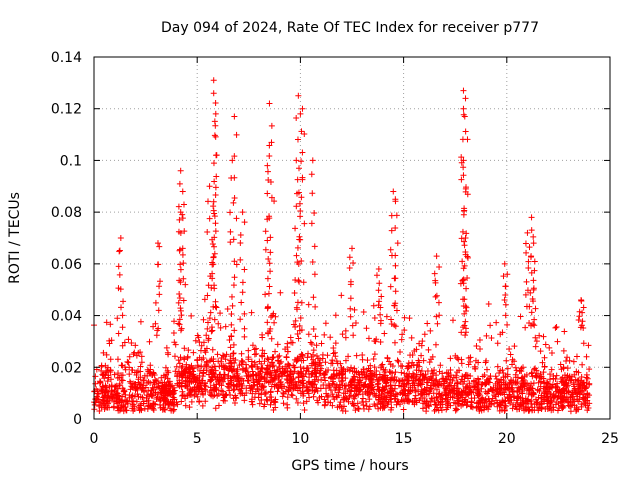 The image size is (640, 480). What do you see at coordinates (300, 439) in the screenshot?
I see `x-tick-label: 10` at bounding box center [300, 439].